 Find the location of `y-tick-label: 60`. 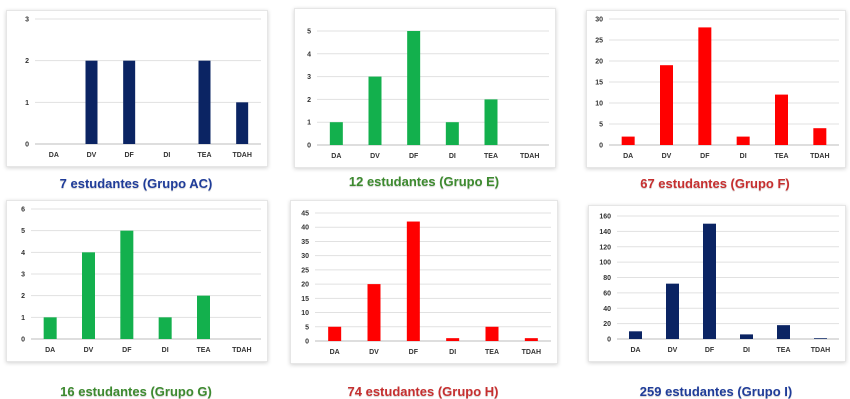

y-tick-label: 60 is located at coordinates (607, 293).